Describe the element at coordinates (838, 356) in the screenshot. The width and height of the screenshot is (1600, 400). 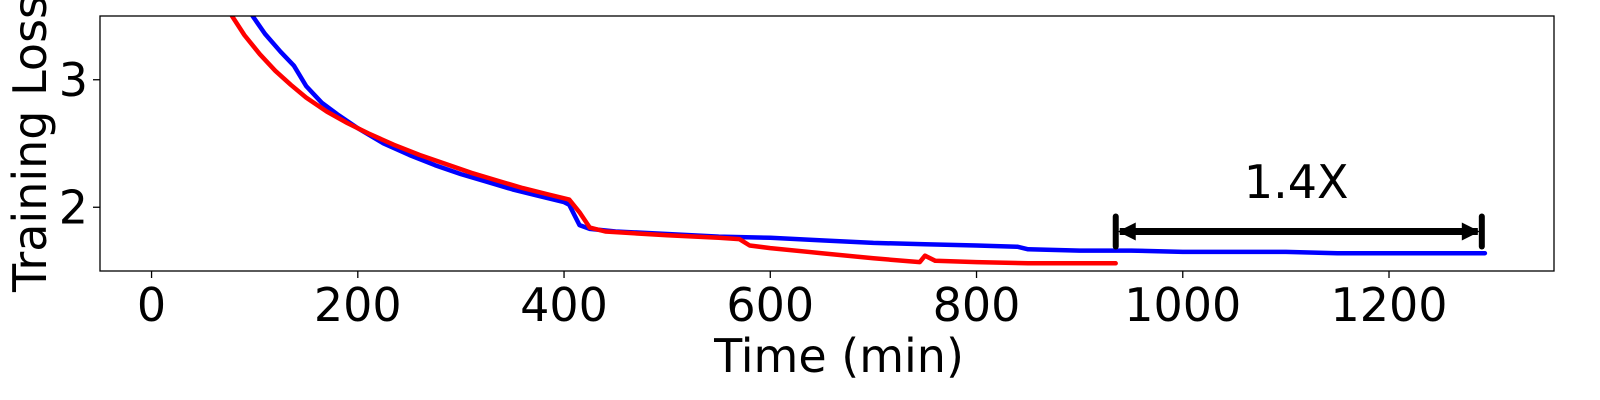
I see `x-axis-title: Time (min)` at that location.